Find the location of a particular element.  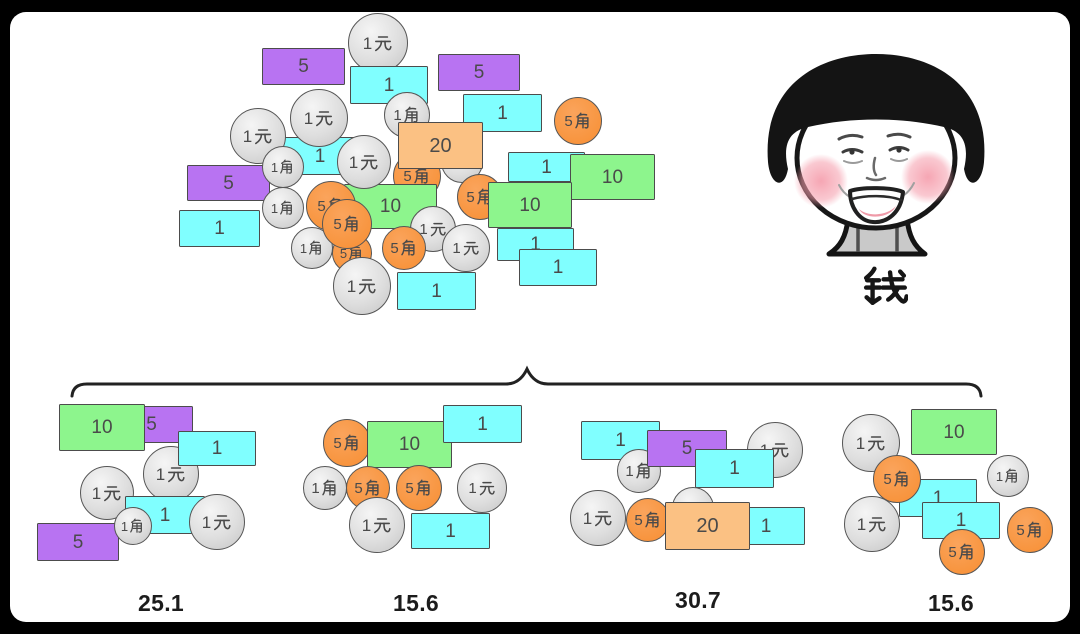

meme-face-image is located at coordinates (876, 155).